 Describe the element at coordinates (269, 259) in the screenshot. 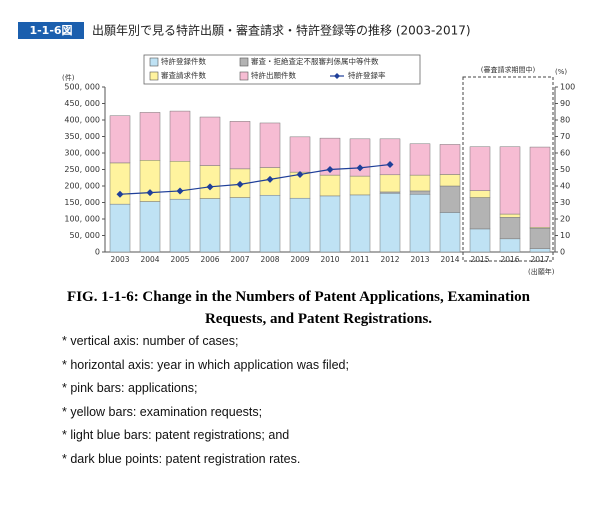

I see `x-tick-label: 2008` at that location.